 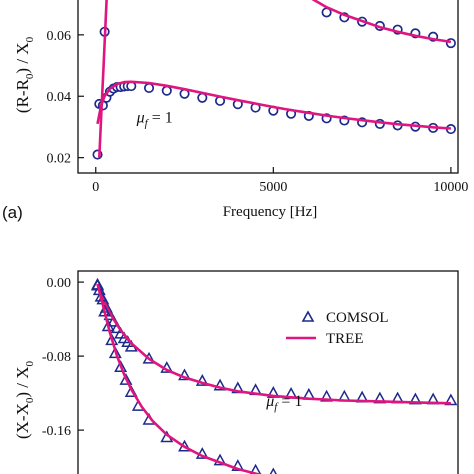 I want to click on x-axis-label: Frequency [Hz], so click(x=270, y=212).